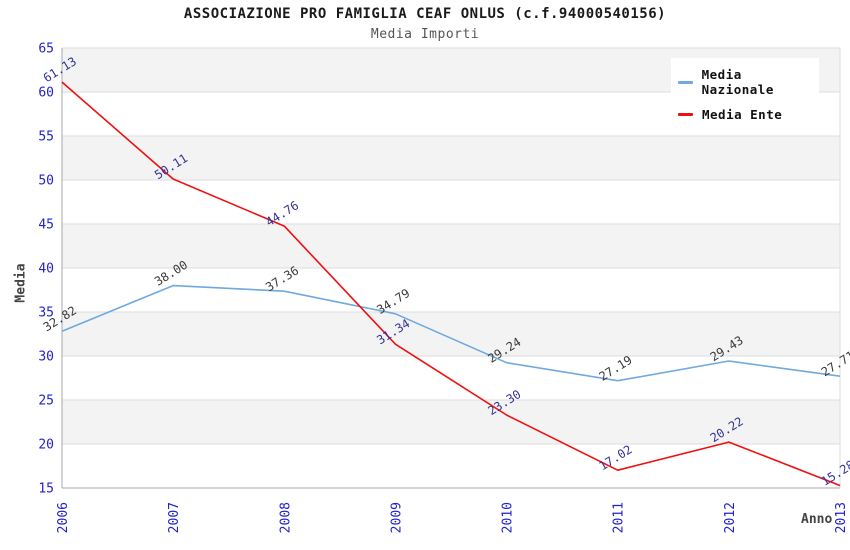 The width and height of the screenshot is (850, 550). I want to click on x-tick-label: 2013, so click(841, 517).